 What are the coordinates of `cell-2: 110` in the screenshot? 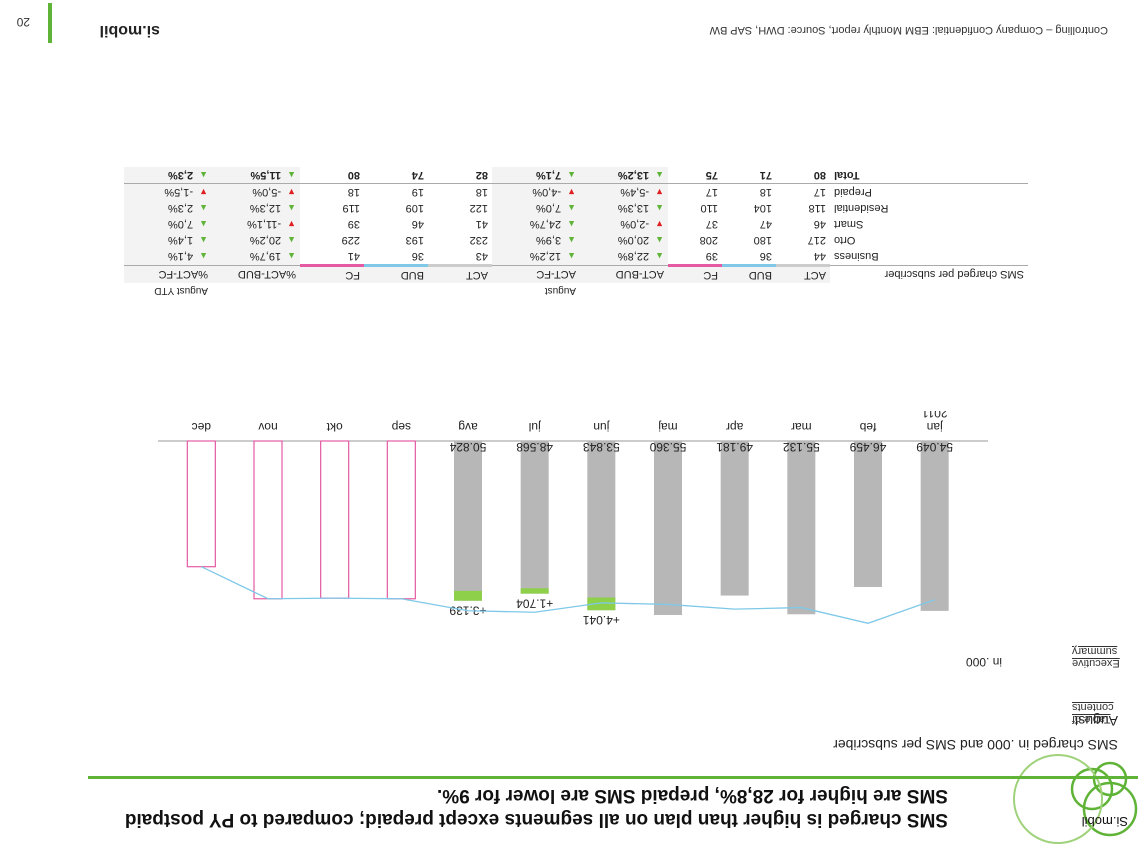 It's located at (695, 208).